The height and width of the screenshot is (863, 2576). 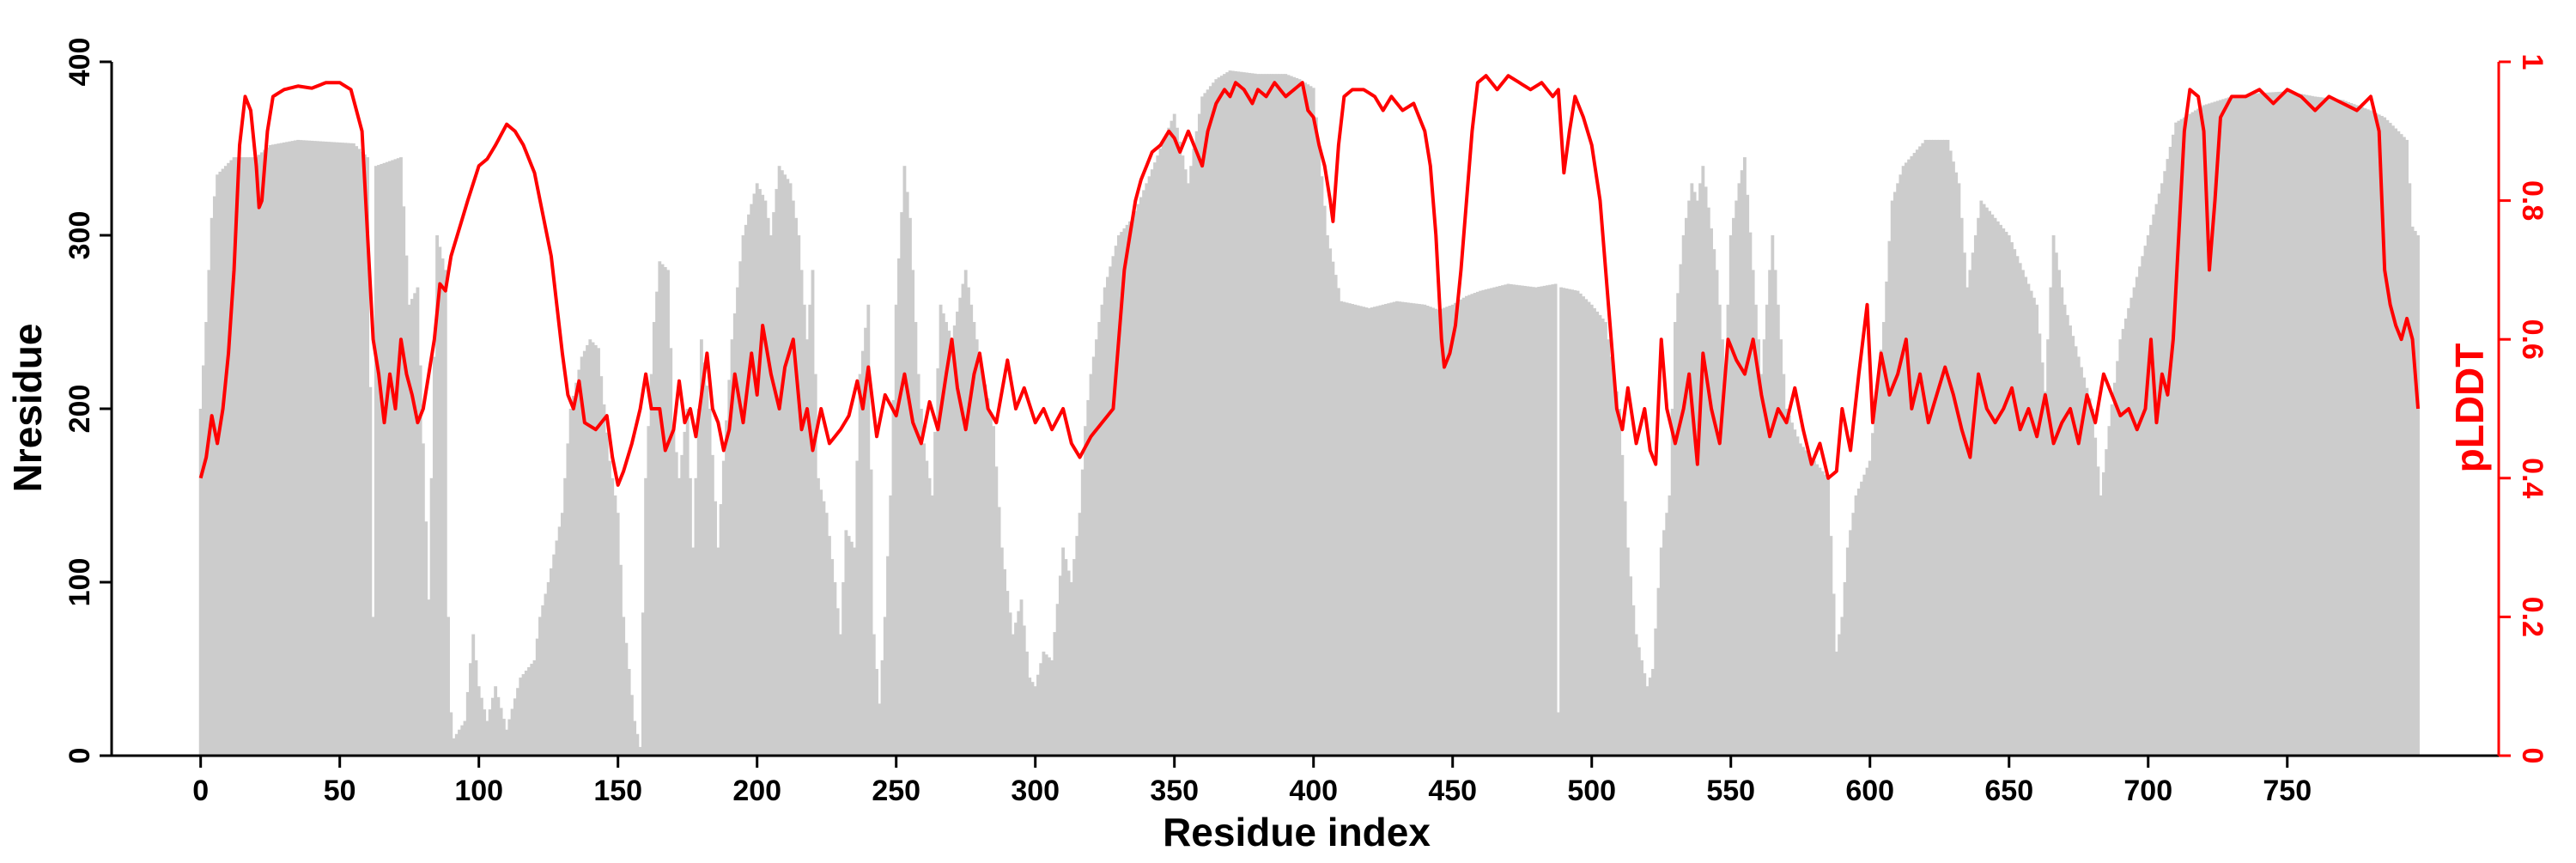 I want to click on x-tick-label: 450, so click(x=1452, y=791).